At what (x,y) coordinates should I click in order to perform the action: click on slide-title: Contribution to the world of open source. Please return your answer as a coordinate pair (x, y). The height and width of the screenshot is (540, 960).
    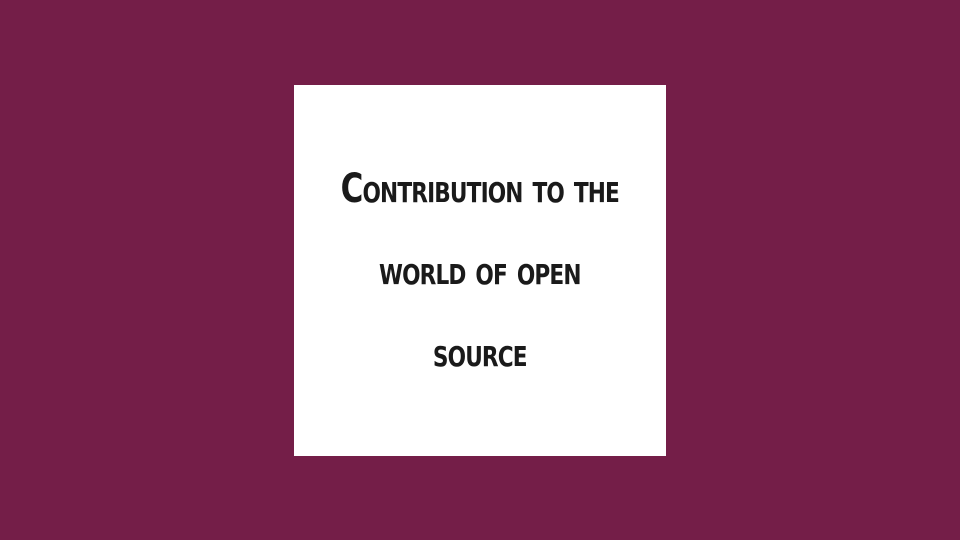
    Looking at the image, I should click on (480, 271).